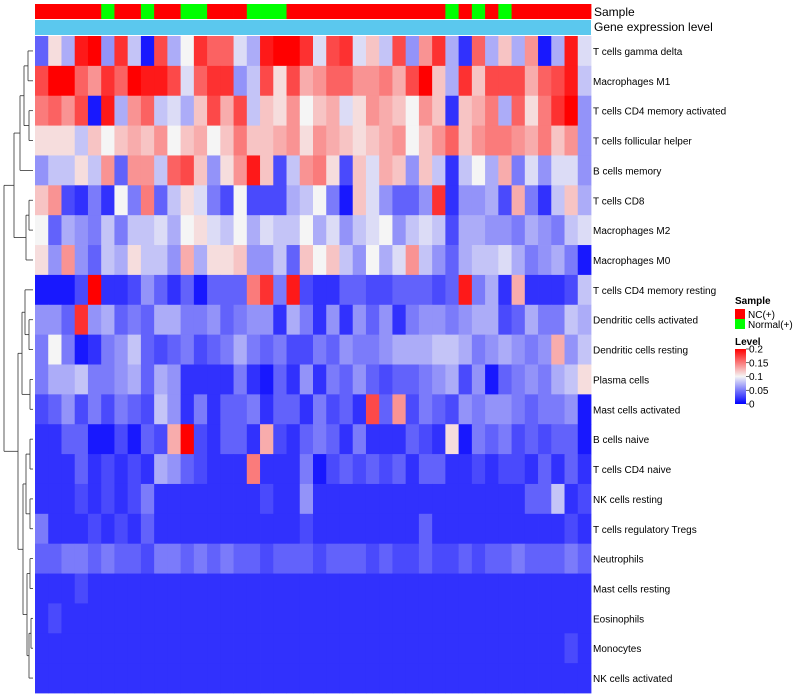 This screenshot has width=800, height=700. Describe the element at coordinates (645, 530) in the screenshot. I see `row-label: T cells regulatory Tregs` at that location.